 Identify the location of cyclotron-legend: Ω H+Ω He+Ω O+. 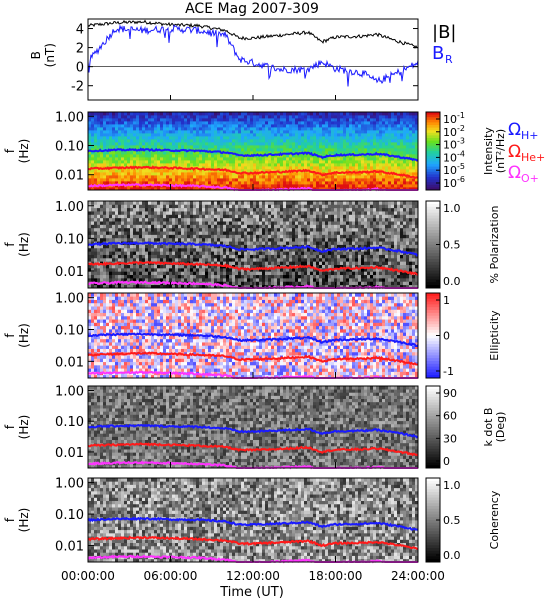
(526, 152).